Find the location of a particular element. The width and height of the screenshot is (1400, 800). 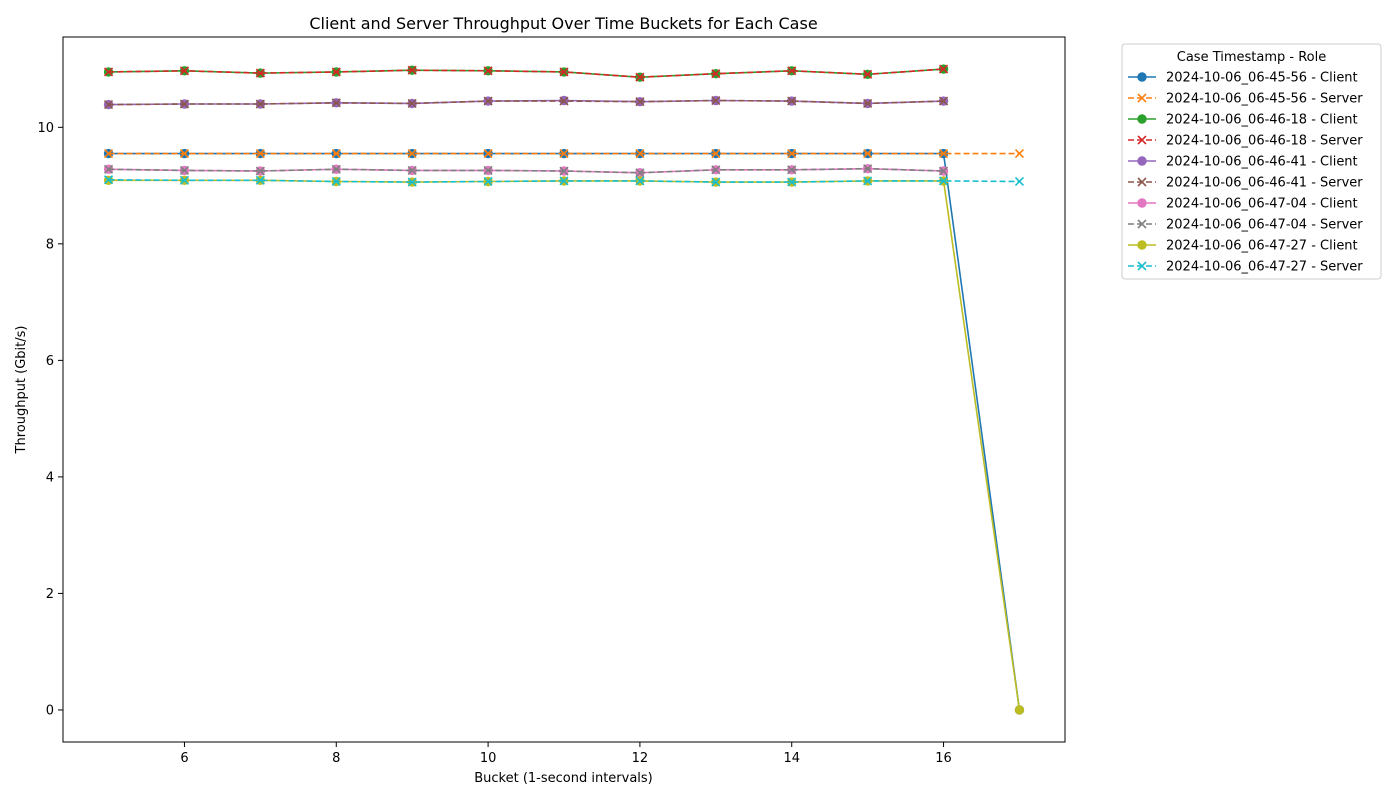

legend-label: 2024-10-06_06-46-18 - Client is located at coordinates (1262, 120).